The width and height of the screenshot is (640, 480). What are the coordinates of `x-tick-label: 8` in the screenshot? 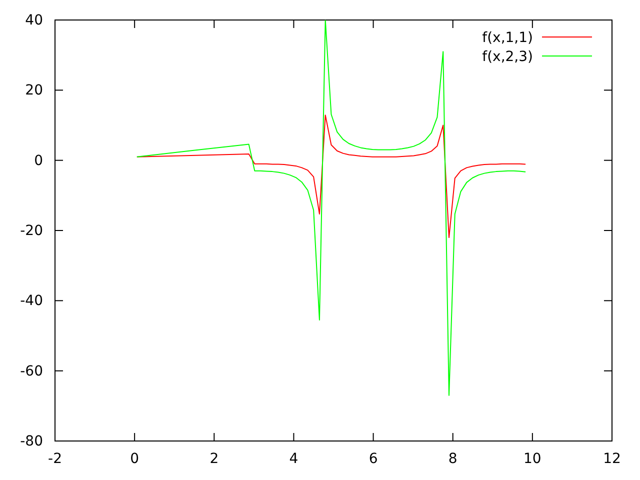 It's located at (453, 458).